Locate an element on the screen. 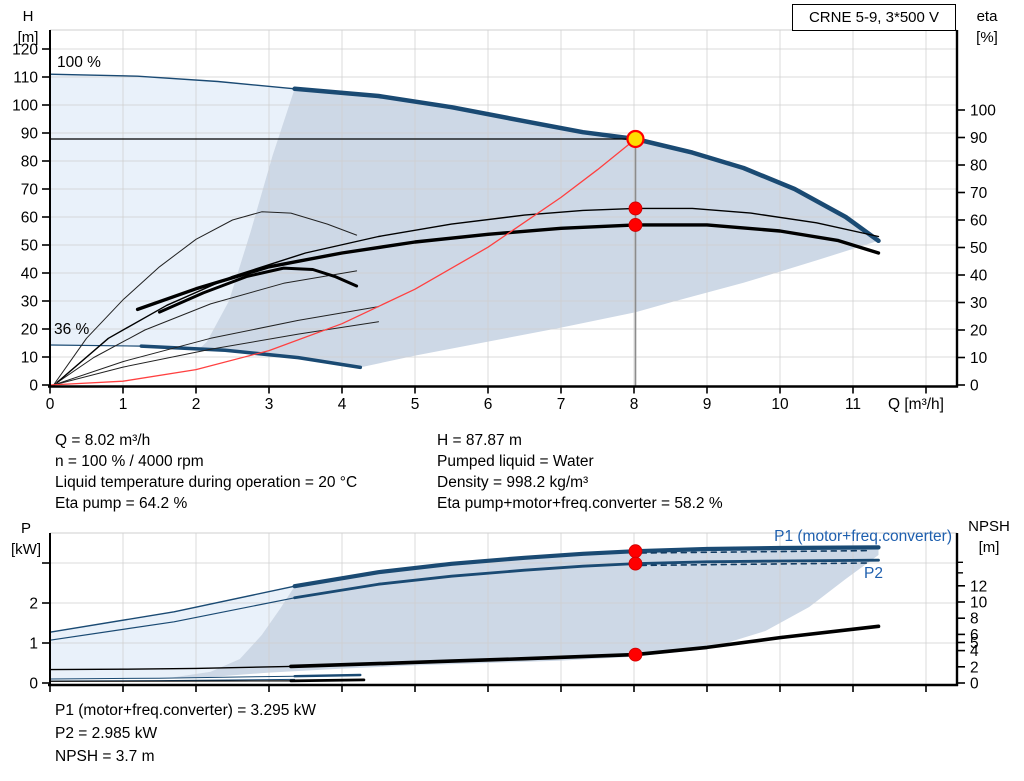 Image resolution: width=1024 pixels, height=781 pixels. y-right-tick-label: 40 is located at coordinates (979, 276).